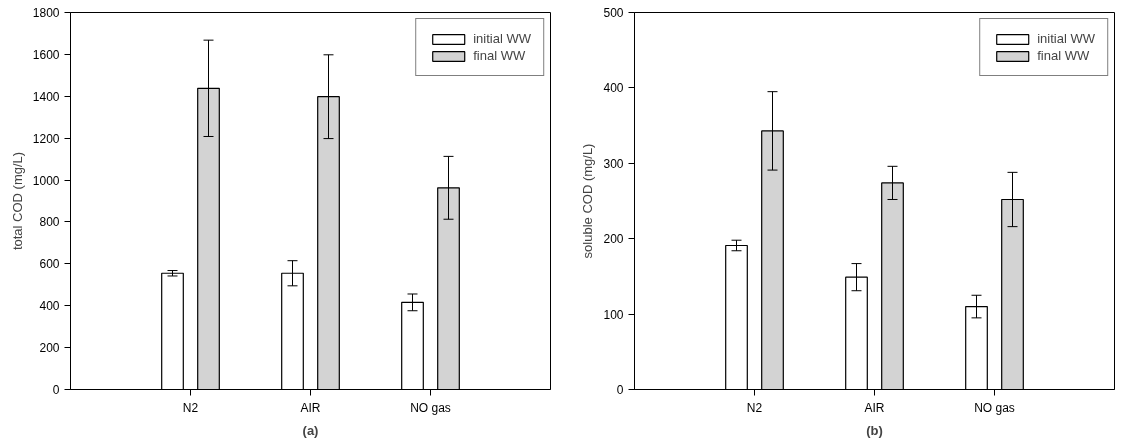 This screenshot has height=444, width=1128. Describe the element at coordinates (588, 201) in the screenshot. I see `y-axis-title: soluble COD (mg/L)` at that location.